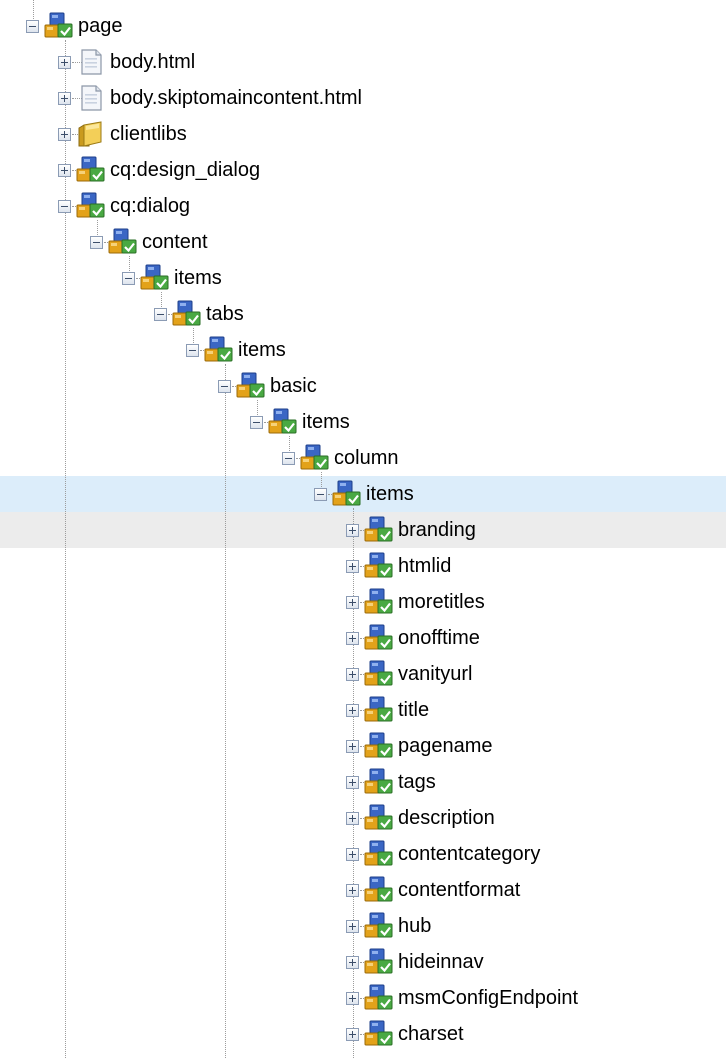 The width and height of the screenshot is (726, 1058). Describe the element at coordinates (199, 314) in the screenshot. I see `tree-node-tabs: tabs` at that location.